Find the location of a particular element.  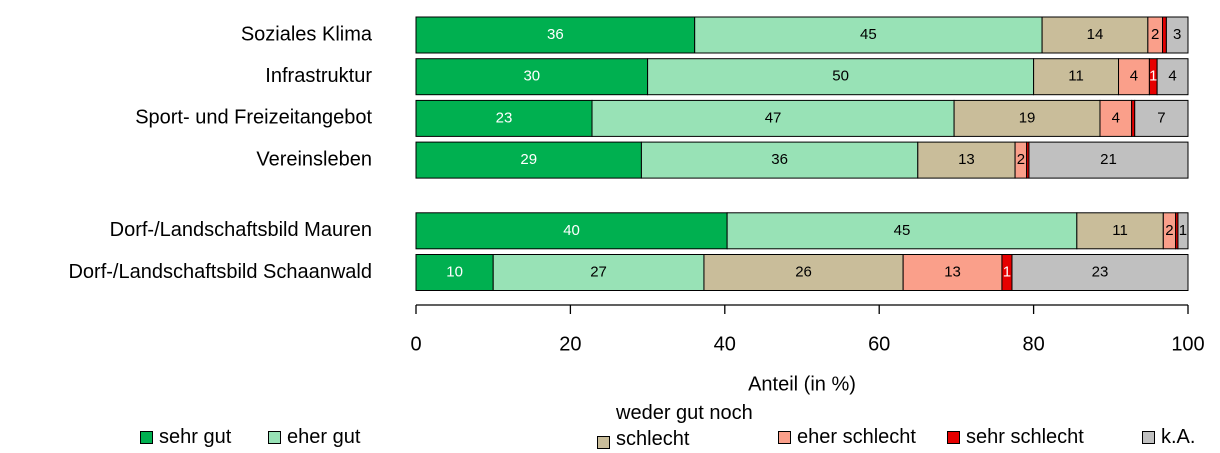

legend-label: k.A. is located at coordinates (1178, 437).